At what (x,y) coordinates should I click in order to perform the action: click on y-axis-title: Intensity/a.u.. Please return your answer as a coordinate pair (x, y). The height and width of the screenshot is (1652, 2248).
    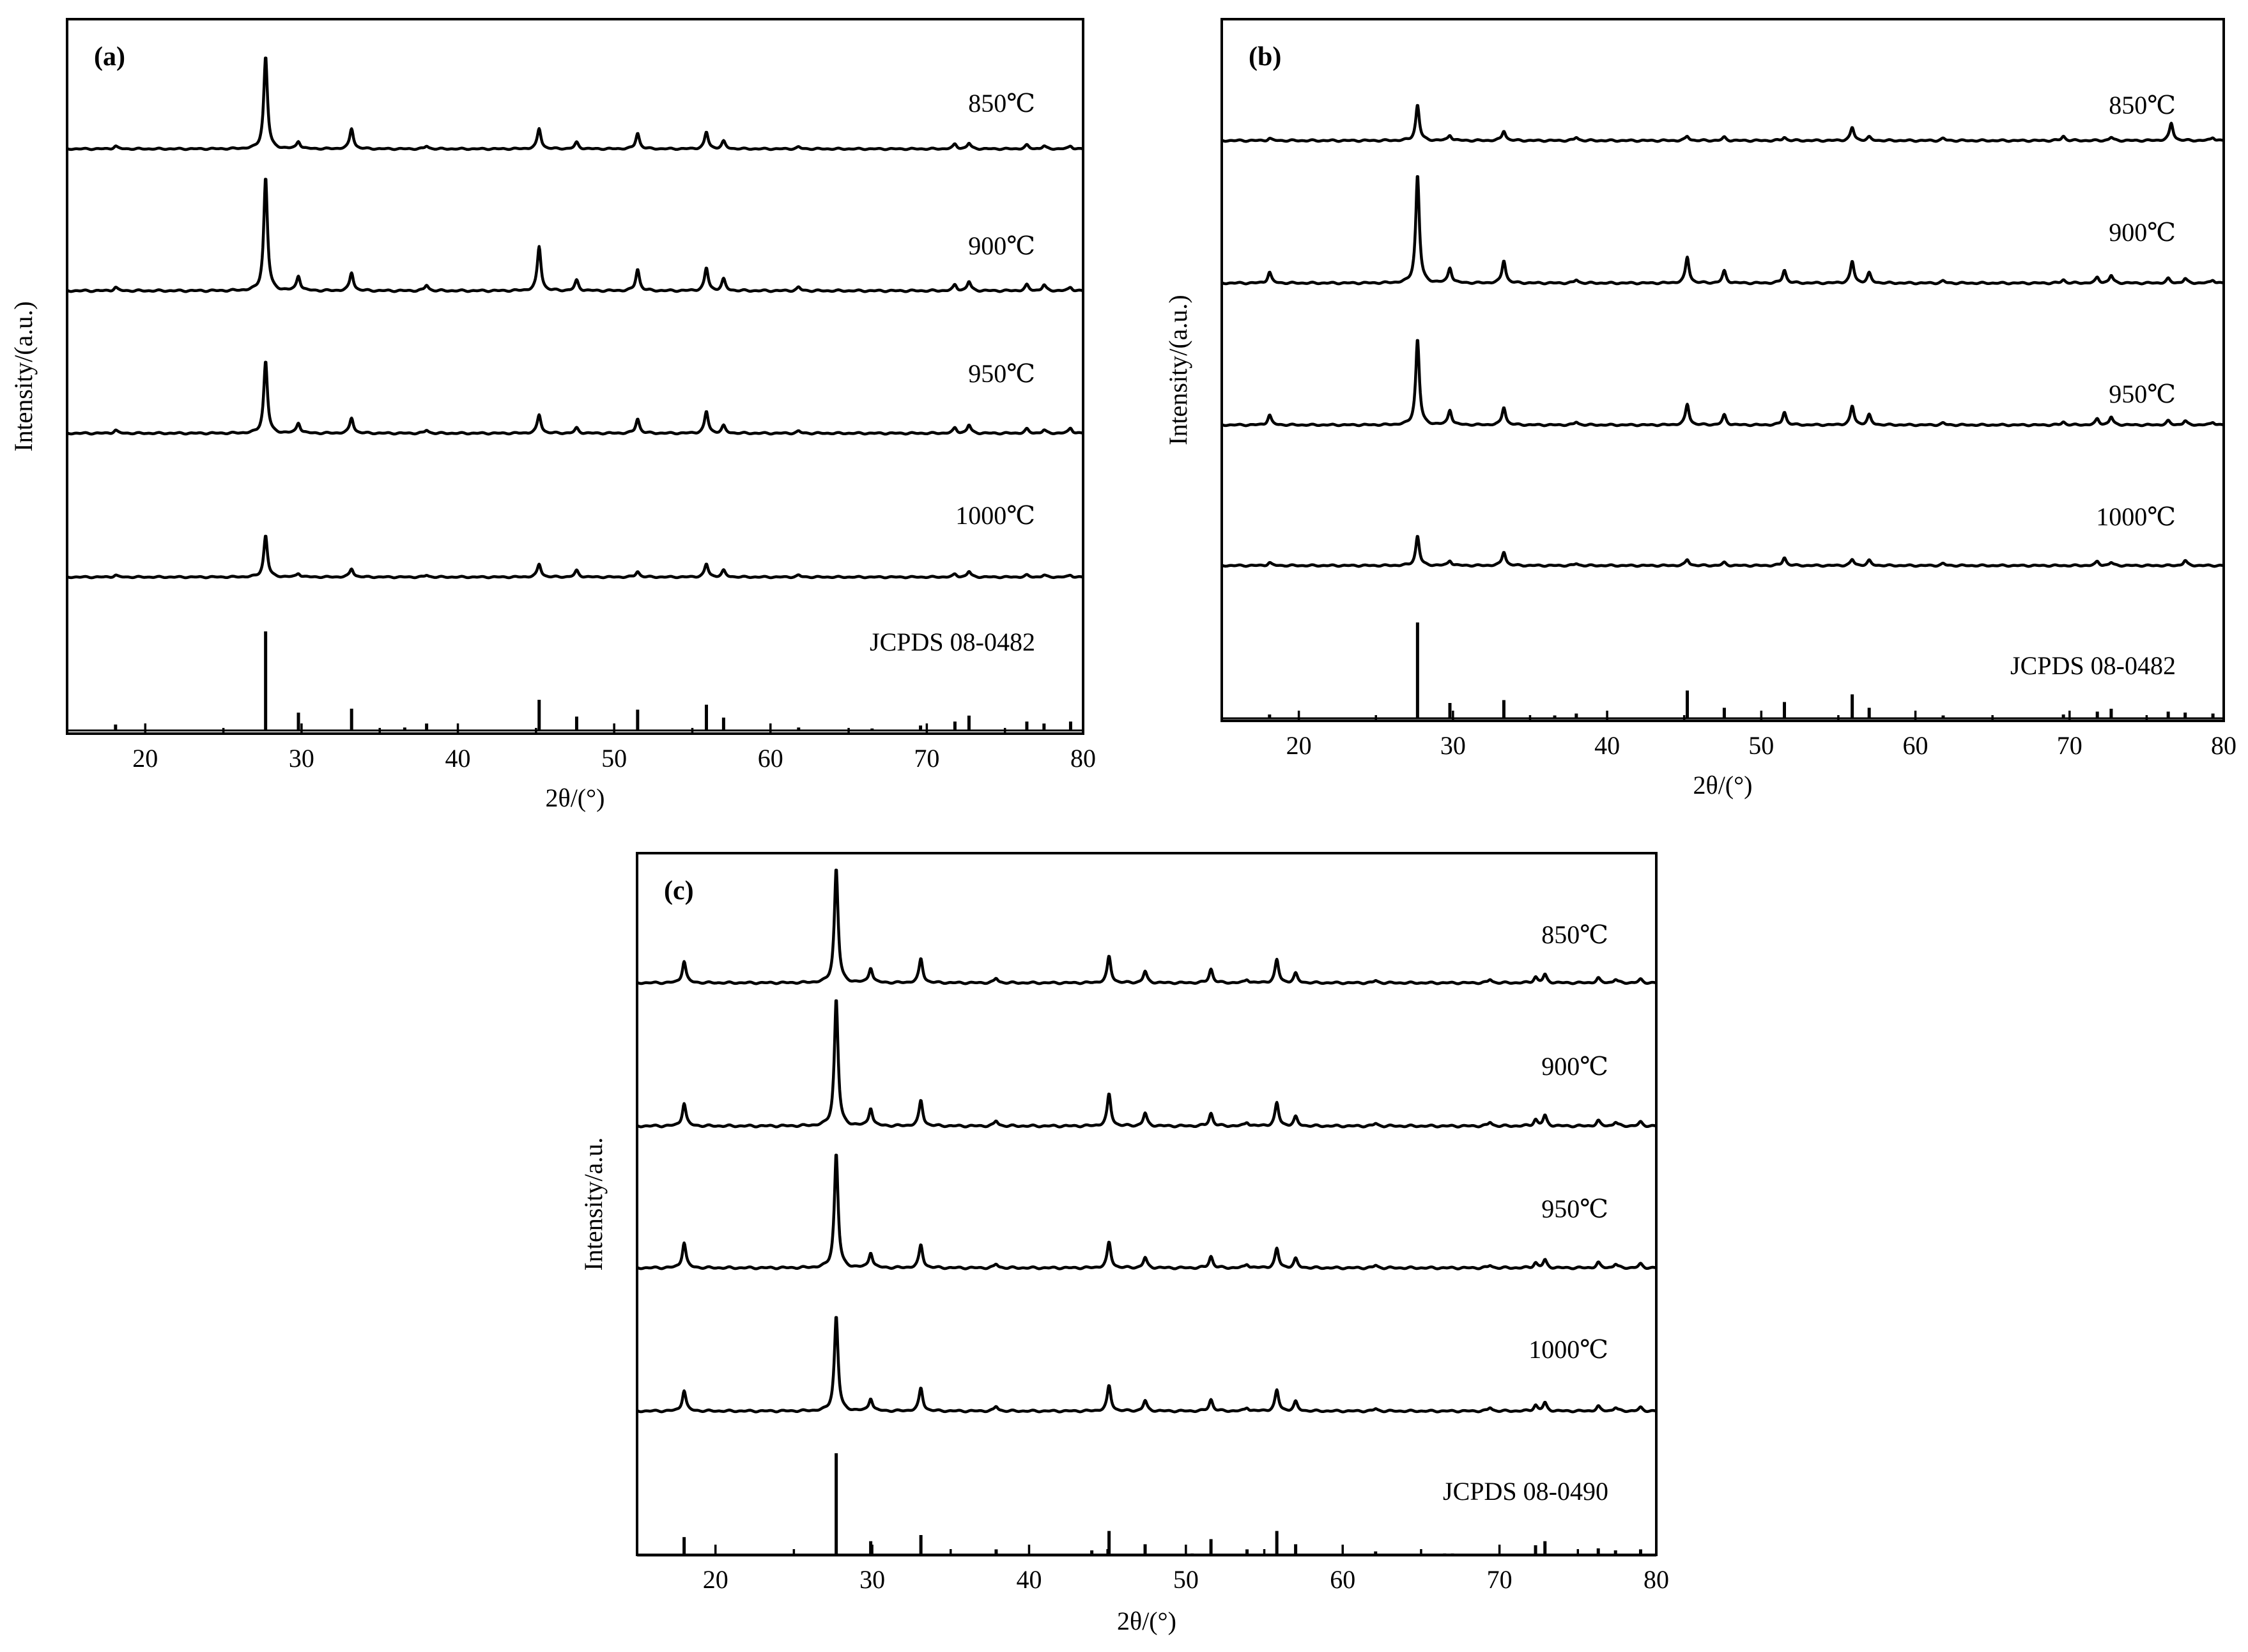
    Looking at the image, I should click on (593, 1204).